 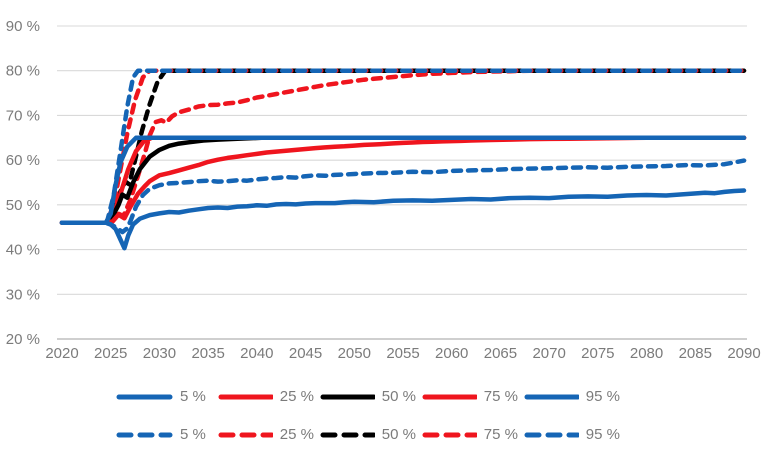 What do you see at coordinates (207, 353) in the screenshot?
I see `x-tick-label: 2035` at bounding box center [207, 353].